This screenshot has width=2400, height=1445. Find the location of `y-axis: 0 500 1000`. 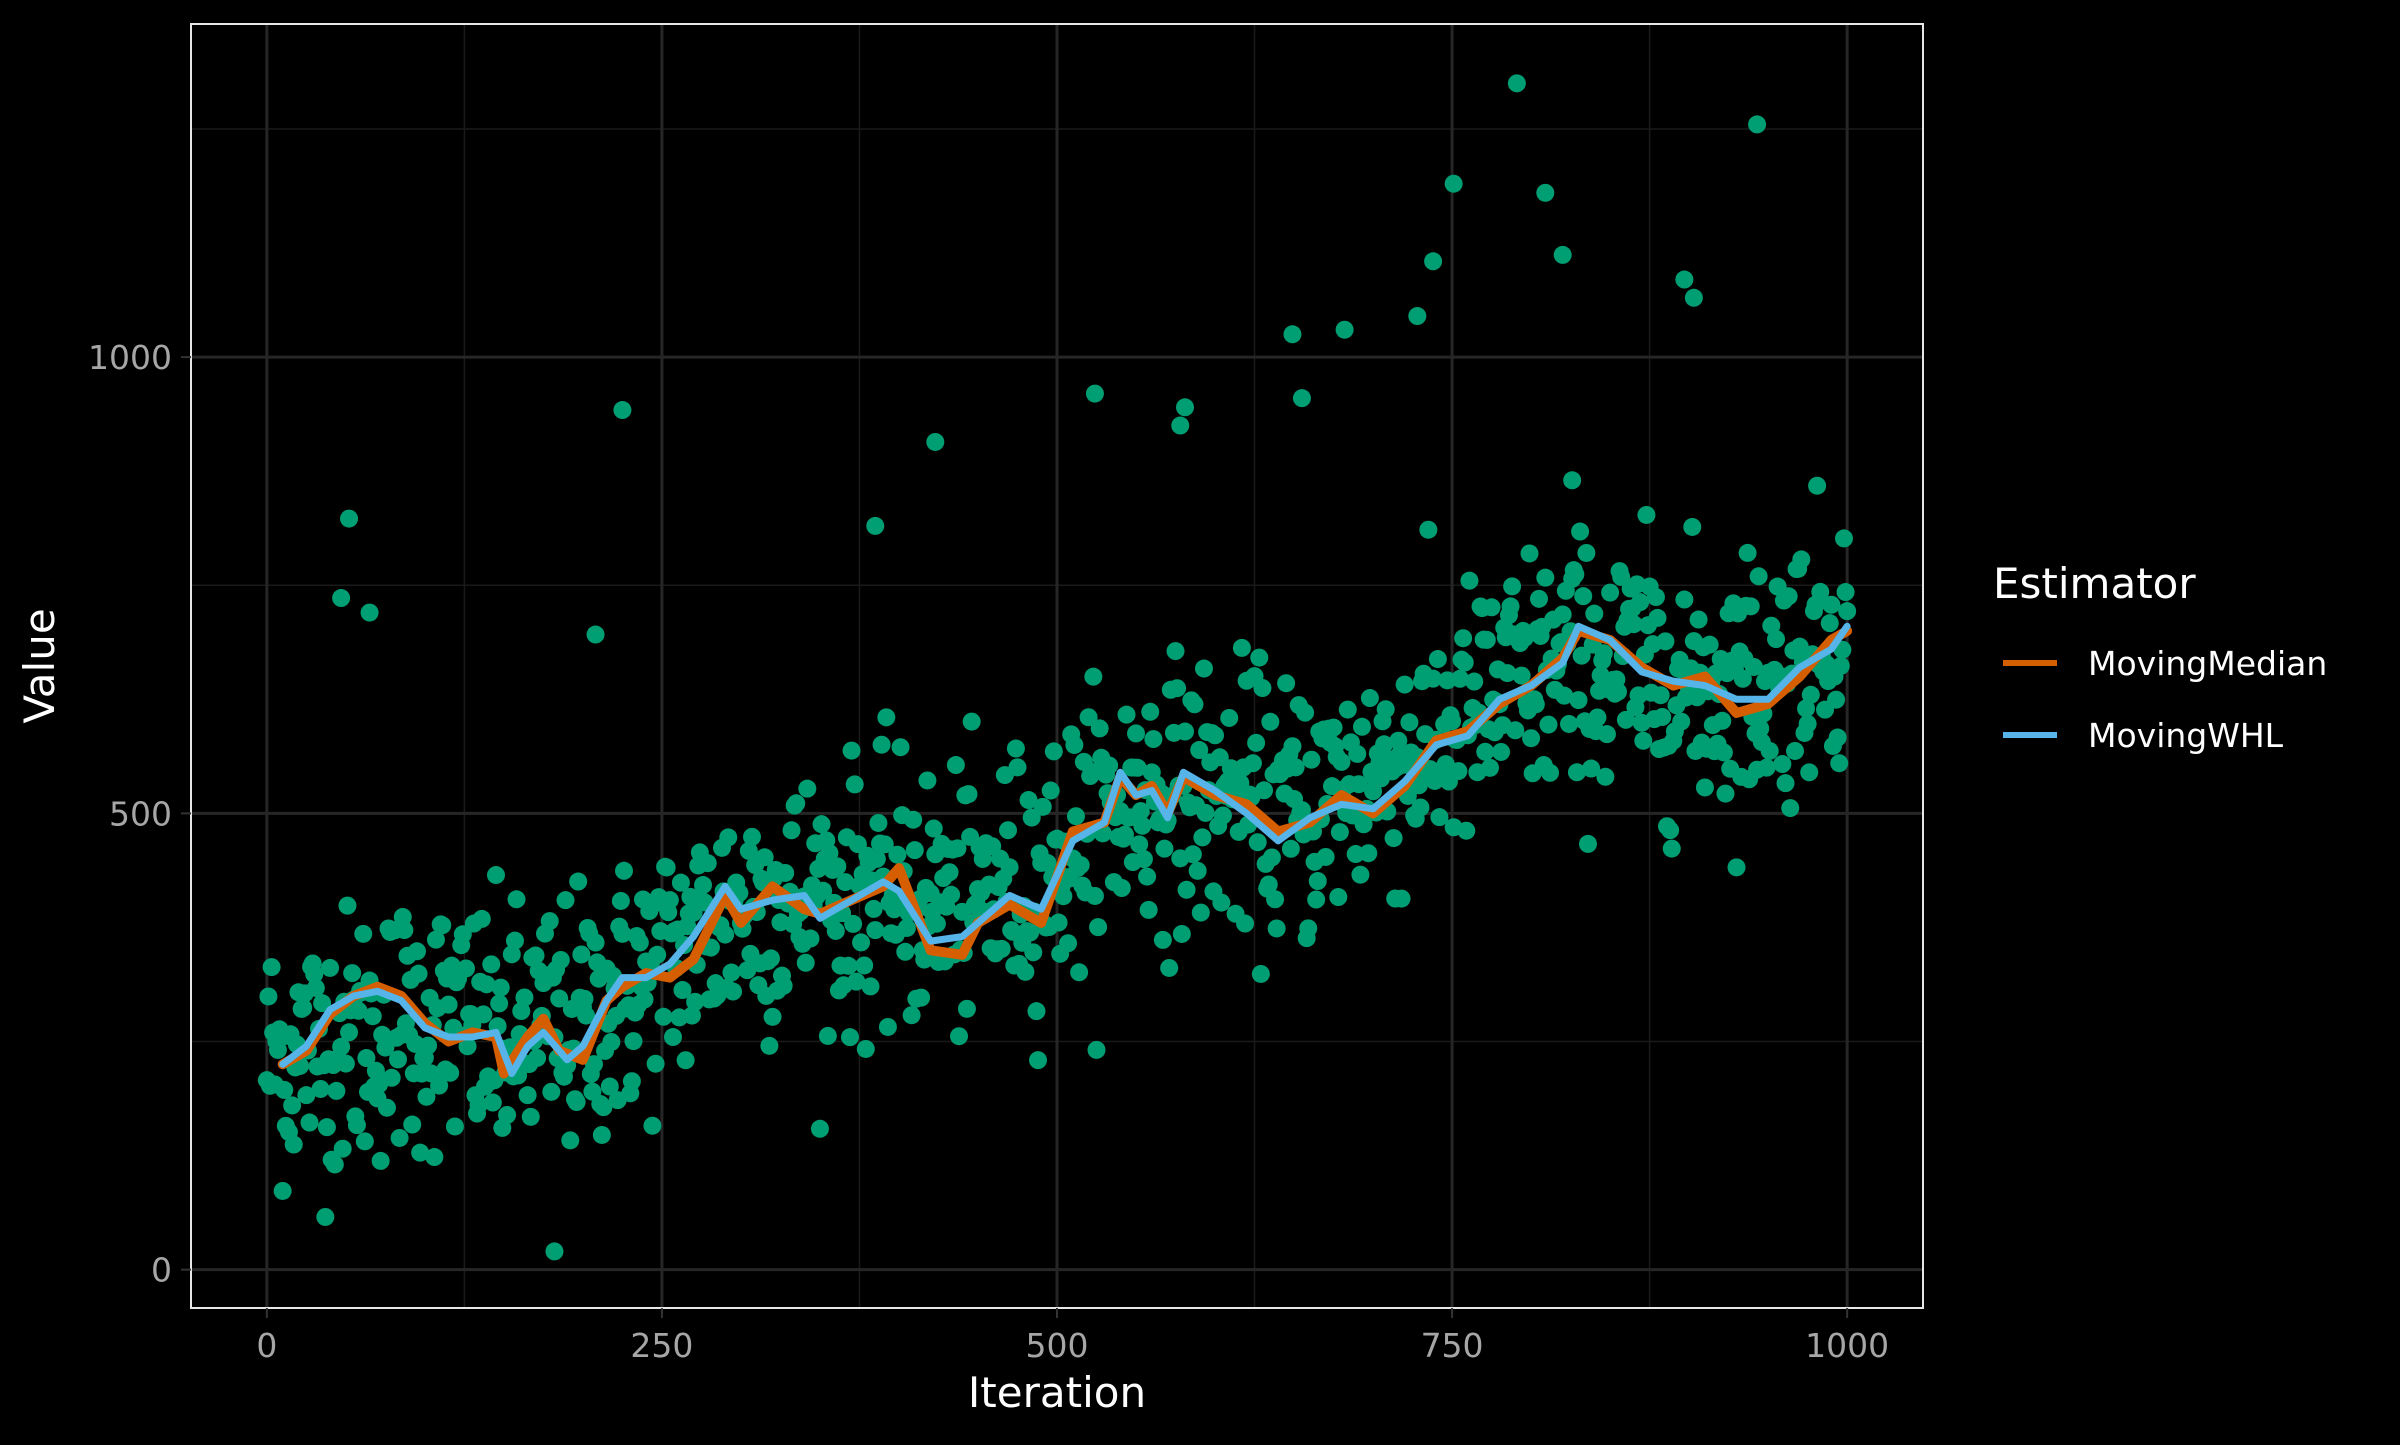

y-axis: 0 500 1000 is located at coordinates (139, 814).